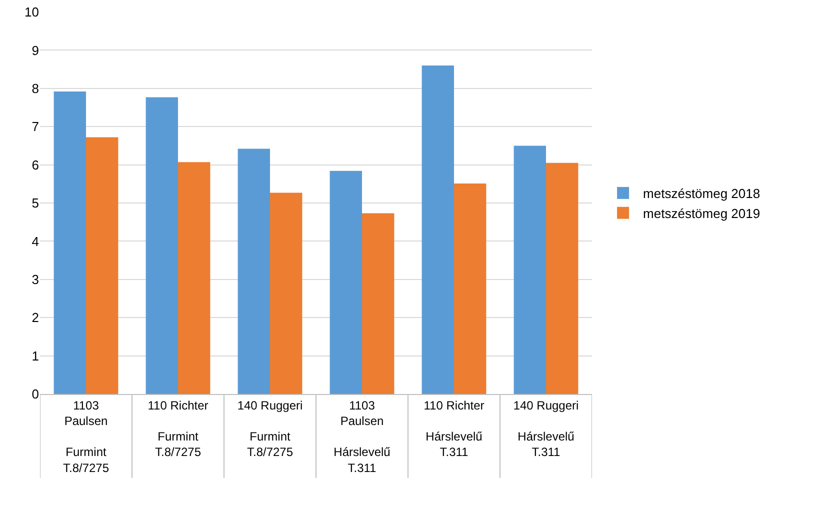  I want to click on category-label: 140 Ruggeri Furmint T.8/7275, so click(270, 429).